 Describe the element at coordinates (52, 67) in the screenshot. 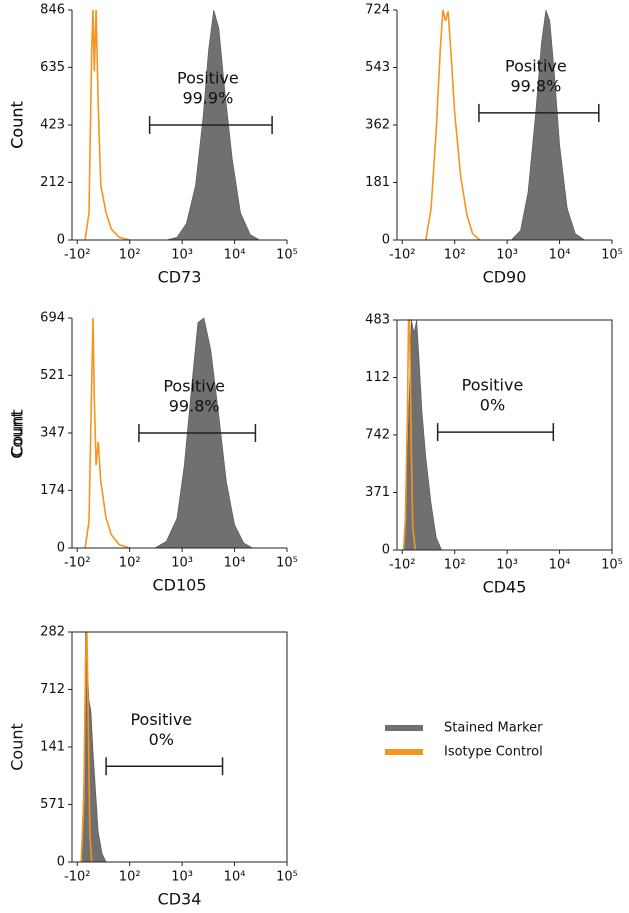

I see `y-tick-label: 635` at that location.